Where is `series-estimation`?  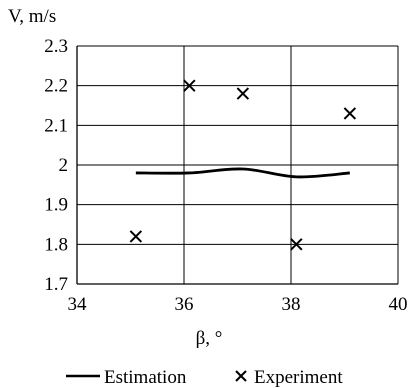
series-estimation is located at coordinates (242, 173).